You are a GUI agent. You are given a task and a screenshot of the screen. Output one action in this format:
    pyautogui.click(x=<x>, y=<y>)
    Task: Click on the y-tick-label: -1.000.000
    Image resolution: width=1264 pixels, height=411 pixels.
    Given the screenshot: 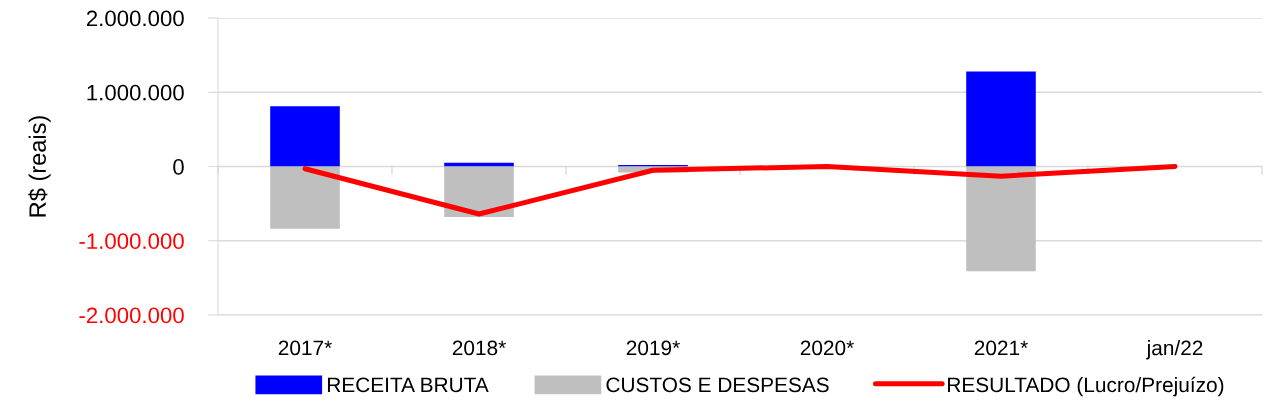 What is the action you would take?
    pyautogui.click(x=131, y=241)
    